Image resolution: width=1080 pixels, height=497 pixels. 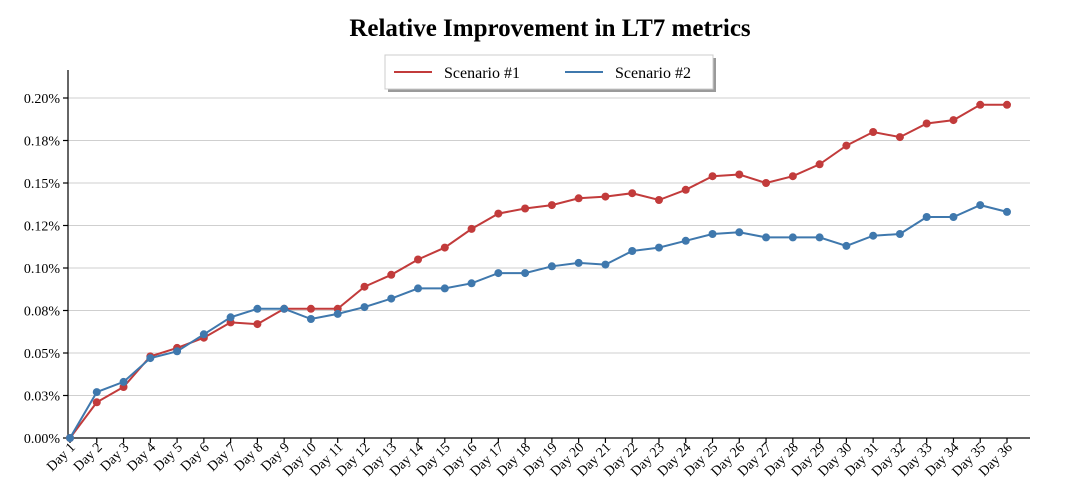 I want to click on y-tick-label: 0.12%, so click(x=42, y=227).